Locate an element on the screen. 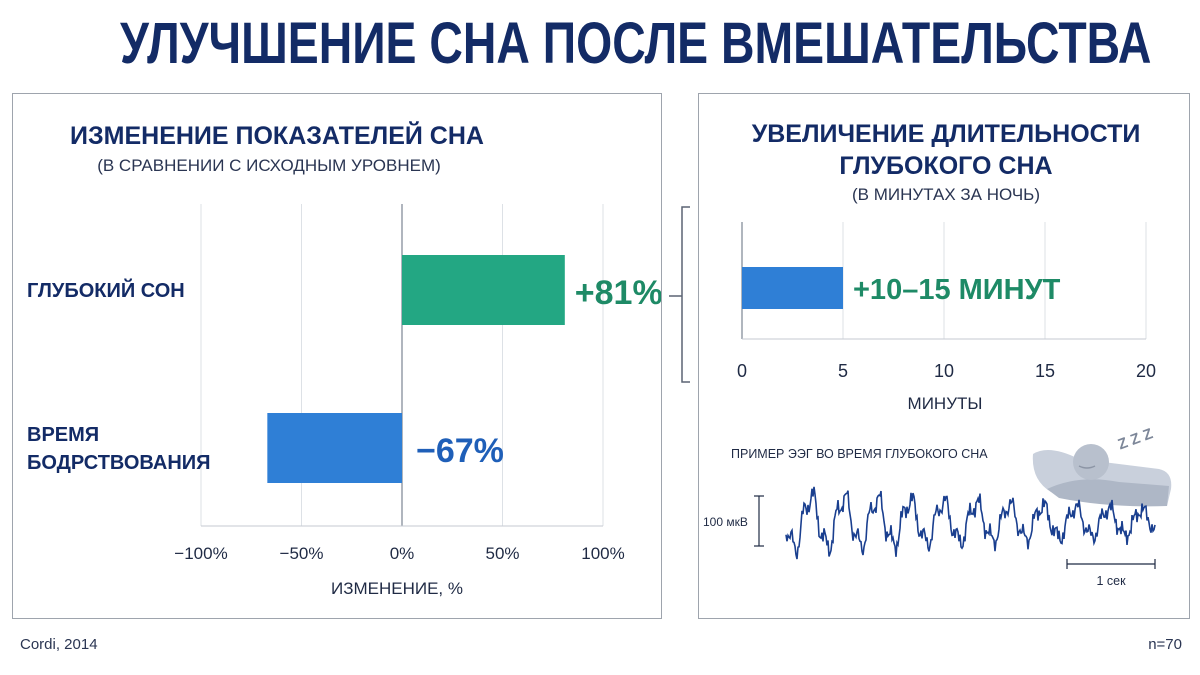 This screenshot has height=675, width=1200. right-tick-label: 0 is located at coordinates (742, 371).